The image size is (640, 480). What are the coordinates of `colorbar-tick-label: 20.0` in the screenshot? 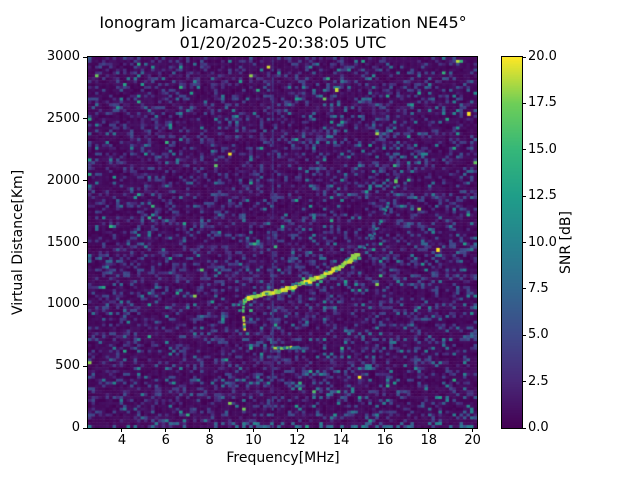 It's located at (542, 56).